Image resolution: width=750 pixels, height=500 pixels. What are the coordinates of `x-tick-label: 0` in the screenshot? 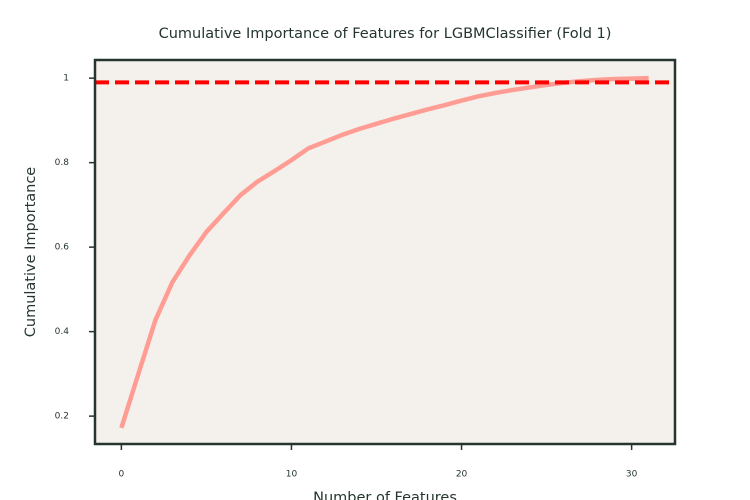 It's located at (121, 475).